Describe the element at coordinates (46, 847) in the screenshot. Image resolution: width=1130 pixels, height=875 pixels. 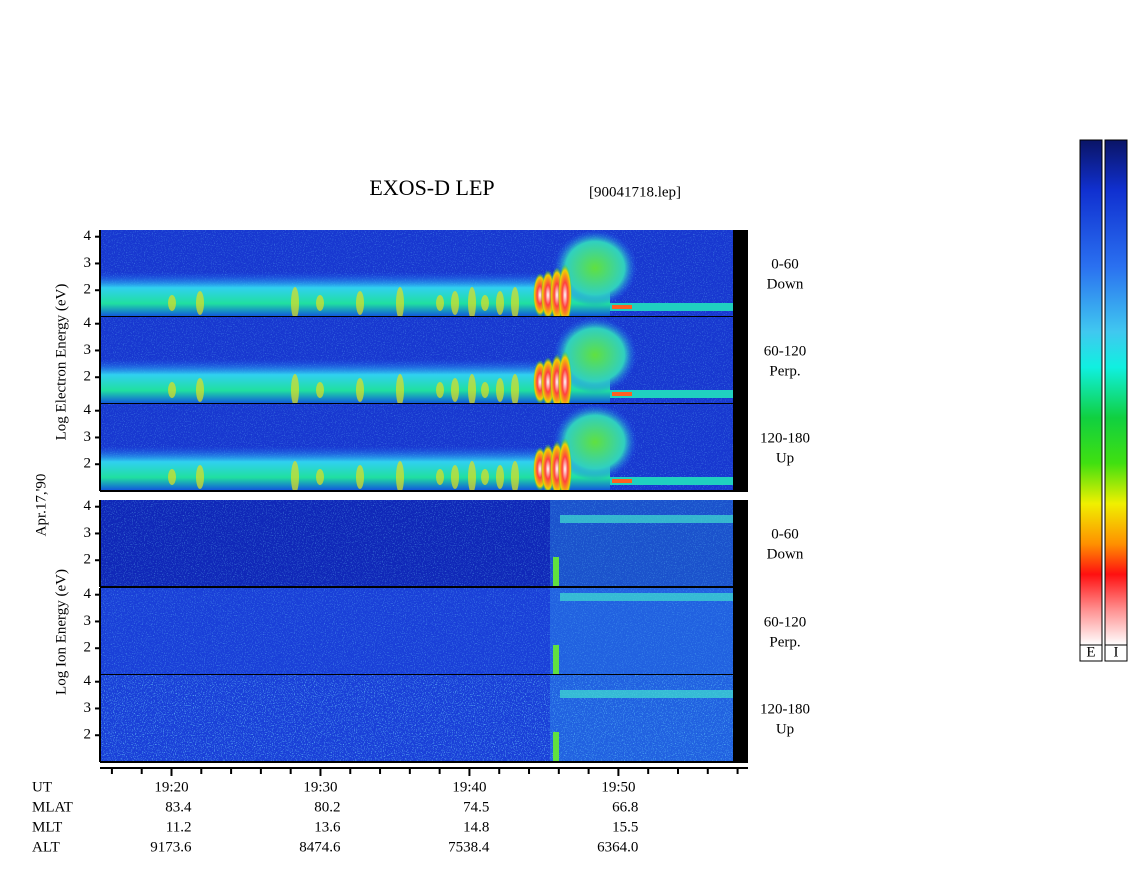
I see `ephemeris-name: ALT` at that location.